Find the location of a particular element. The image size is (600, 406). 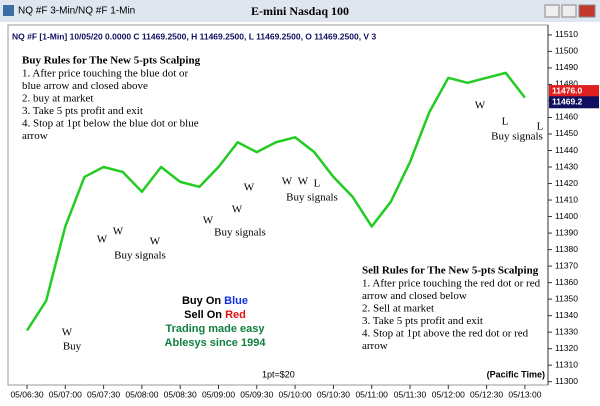

sell-on-red: Sell On Red is located at coordinates (215, 315).